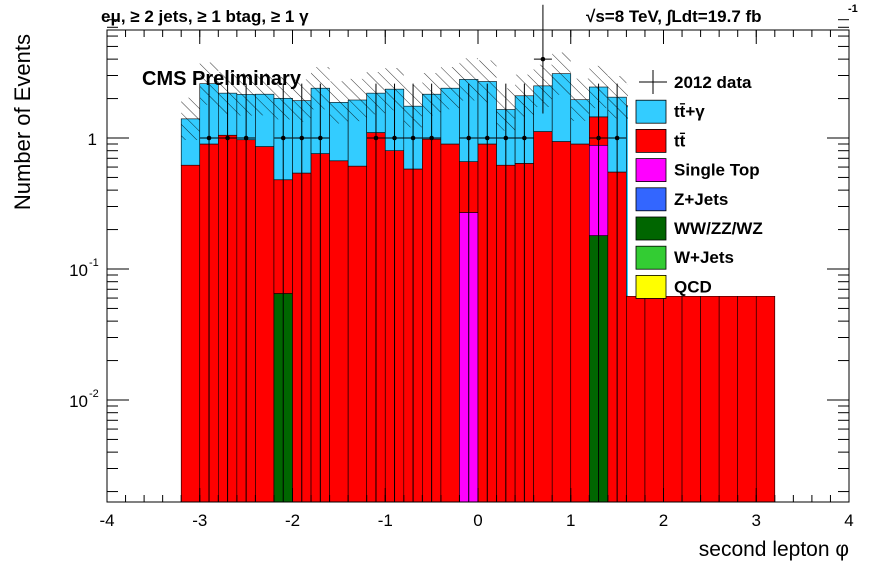  What do you see at coordinates (774, 549) in the screenshot?
I see `x-axis-title: second lepton φ` at bounding box center [774, 549].